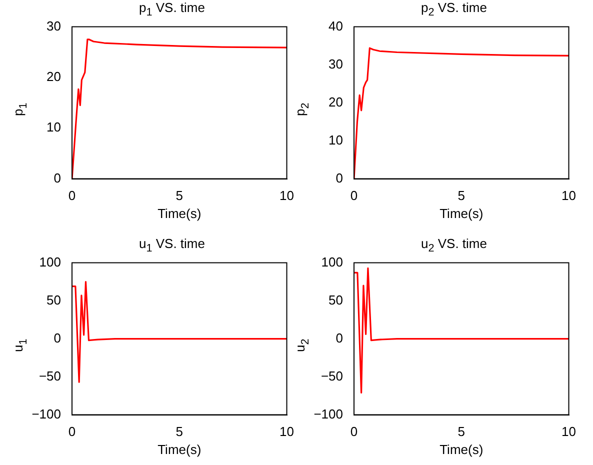 The image size is (593, 465). I want to click on chart-title: u$_{2}$ VS. time, so click(454, 245).